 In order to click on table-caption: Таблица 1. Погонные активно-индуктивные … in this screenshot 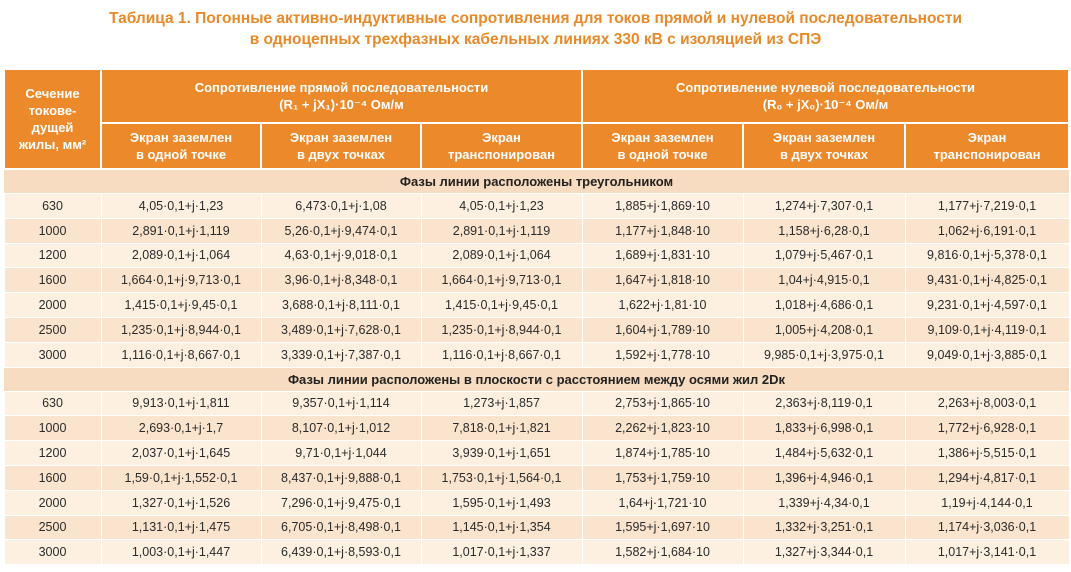, I will do `click(535, 29)`.